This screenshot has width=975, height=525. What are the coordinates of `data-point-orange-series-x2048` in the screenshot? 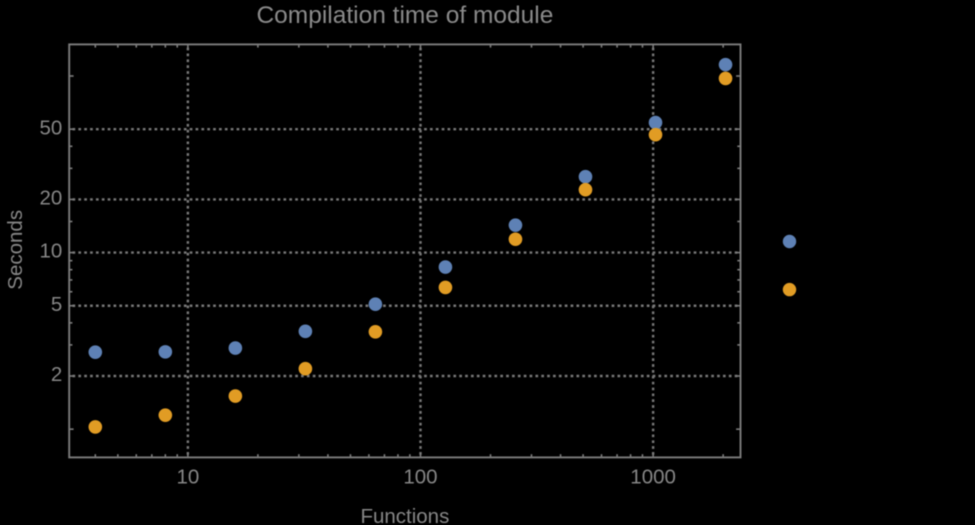 It's located at (725, 78).